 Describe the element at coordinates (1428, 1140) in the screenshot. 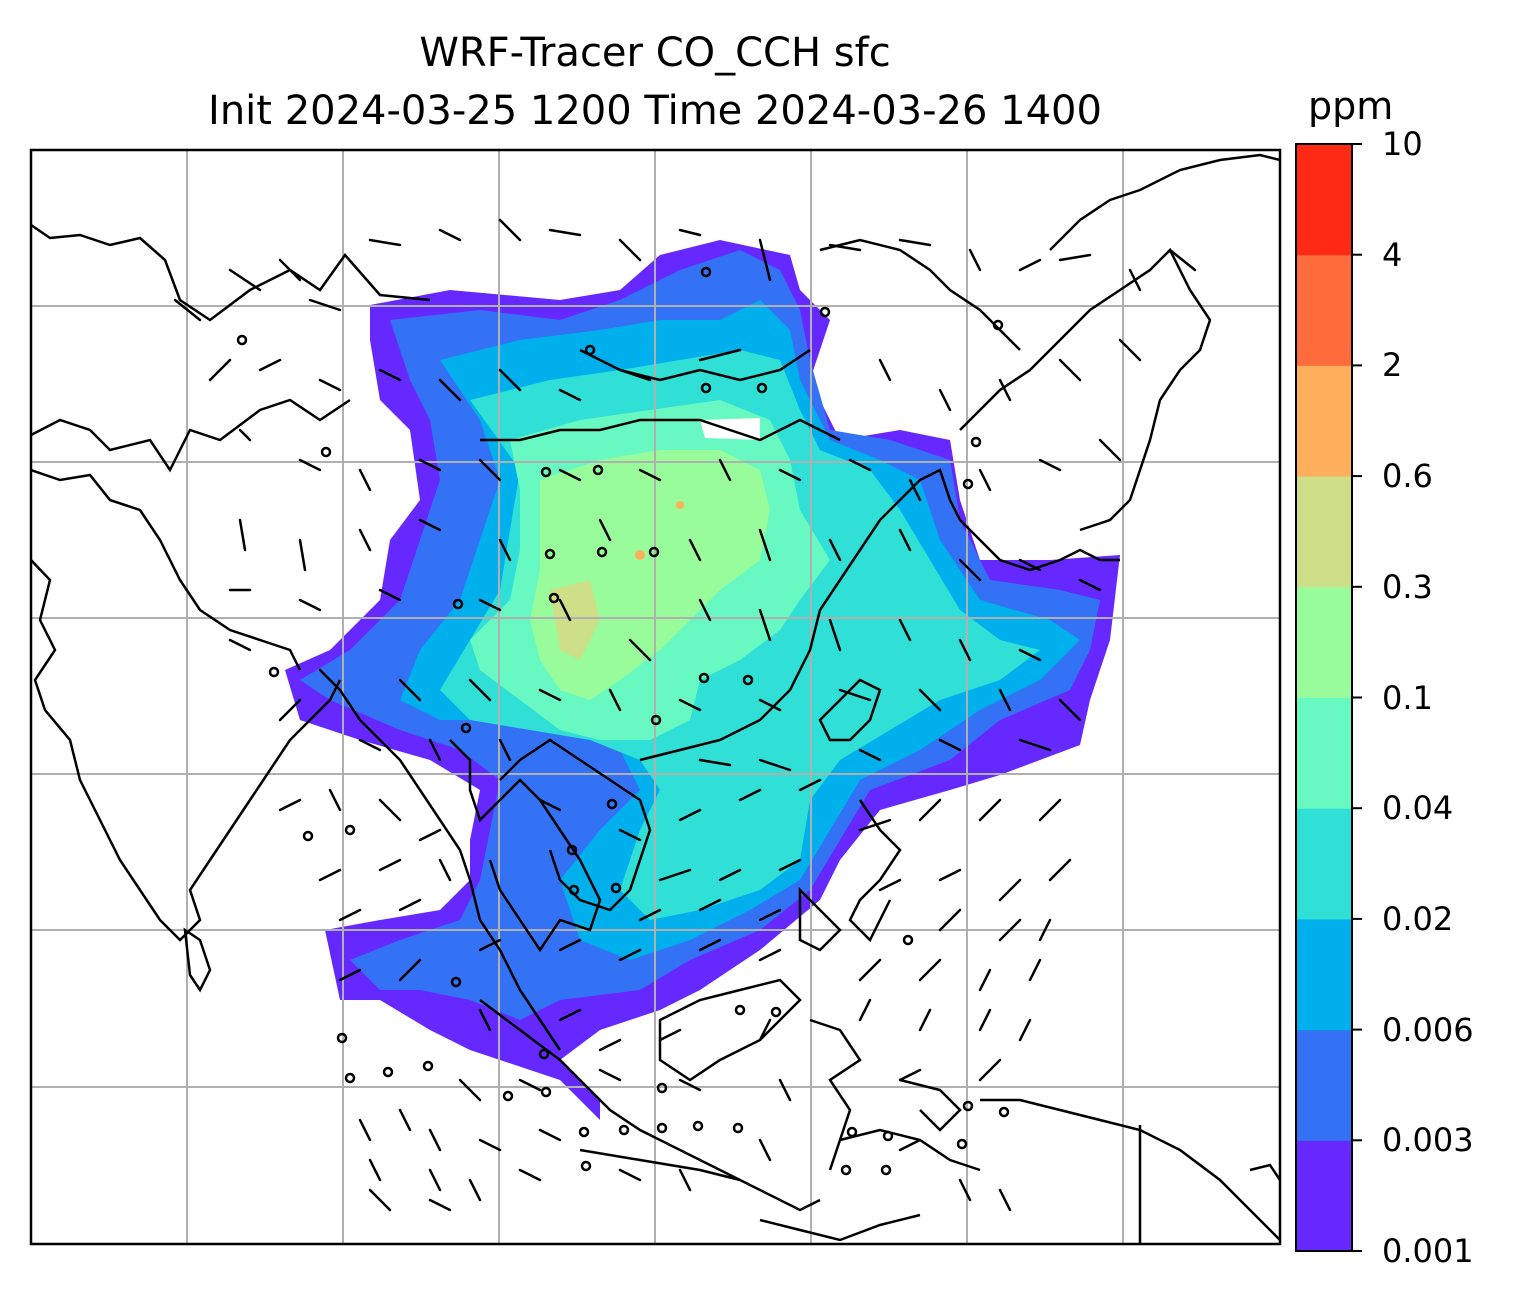

I see `colorbar-tick-label: 0.003` at that location.